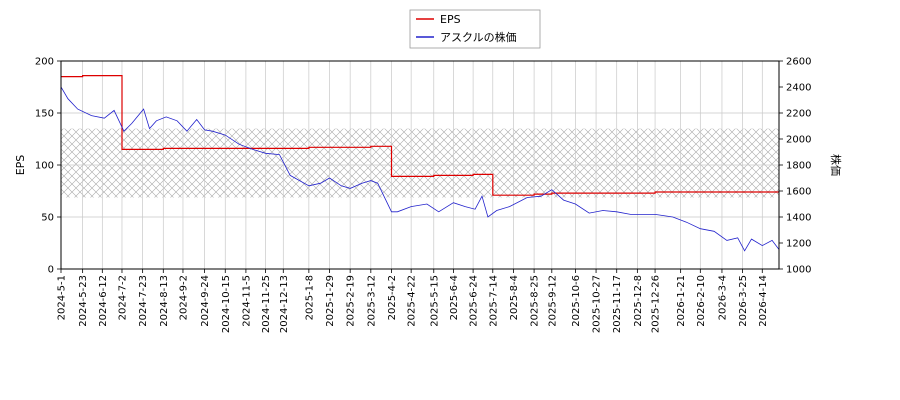  I want to click on x-tick-label: 2025-3-12, so click(371, 301).